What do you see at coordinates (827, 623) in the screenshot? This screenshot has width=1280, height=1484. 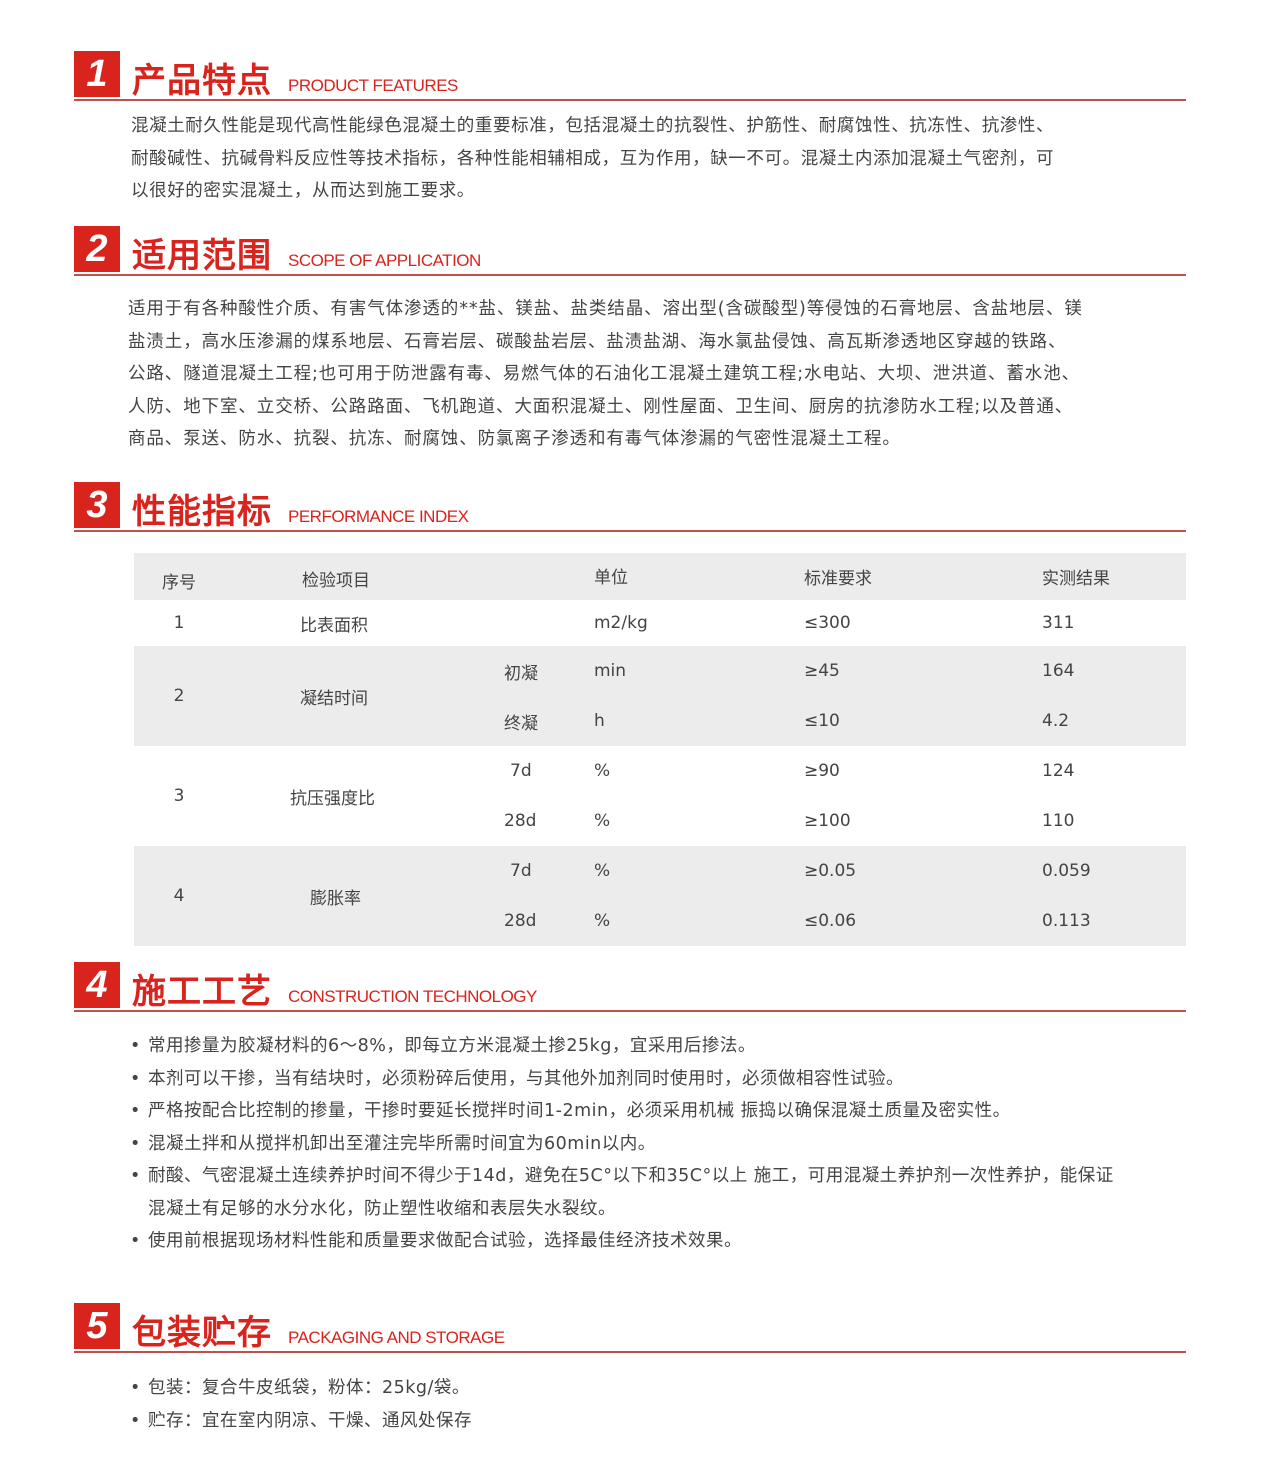 I see `cell-standard: ≤300` at bounding box center [827, 623].